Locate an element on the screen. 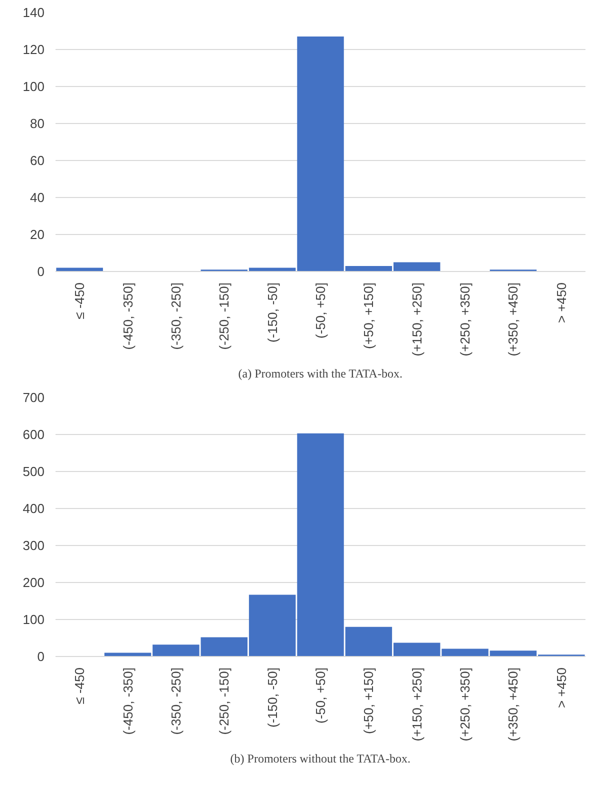 The height and width of the screenshot is (788, 595). y-tick-label: 300 is located at coordinates (33, 545).